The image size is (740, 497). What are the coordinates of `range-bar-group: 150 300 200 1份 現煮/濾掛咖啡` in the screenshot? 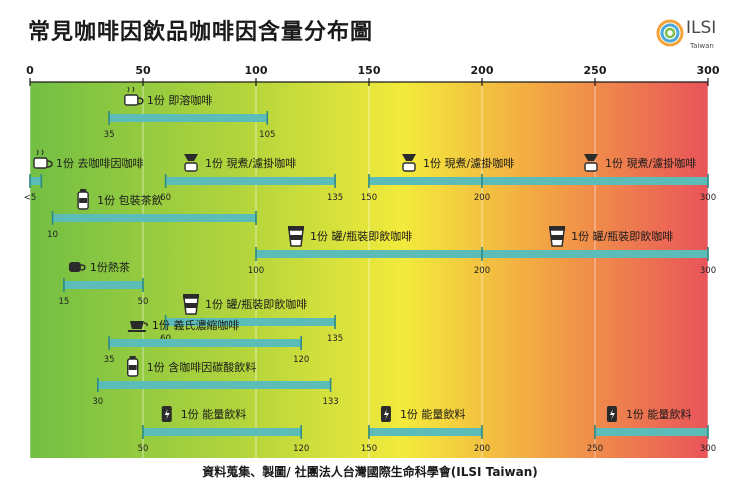 It's located at (538, 178).